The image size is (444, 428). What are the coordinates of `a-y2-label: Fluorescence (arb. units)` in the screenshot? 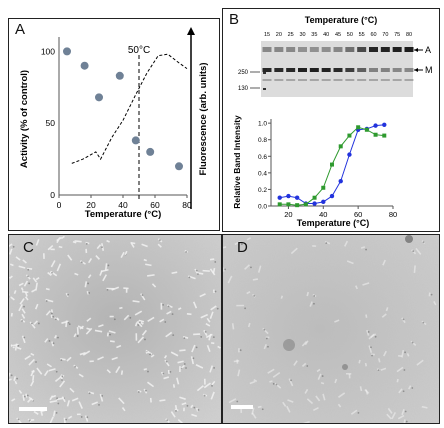 It's located at (203, 119).